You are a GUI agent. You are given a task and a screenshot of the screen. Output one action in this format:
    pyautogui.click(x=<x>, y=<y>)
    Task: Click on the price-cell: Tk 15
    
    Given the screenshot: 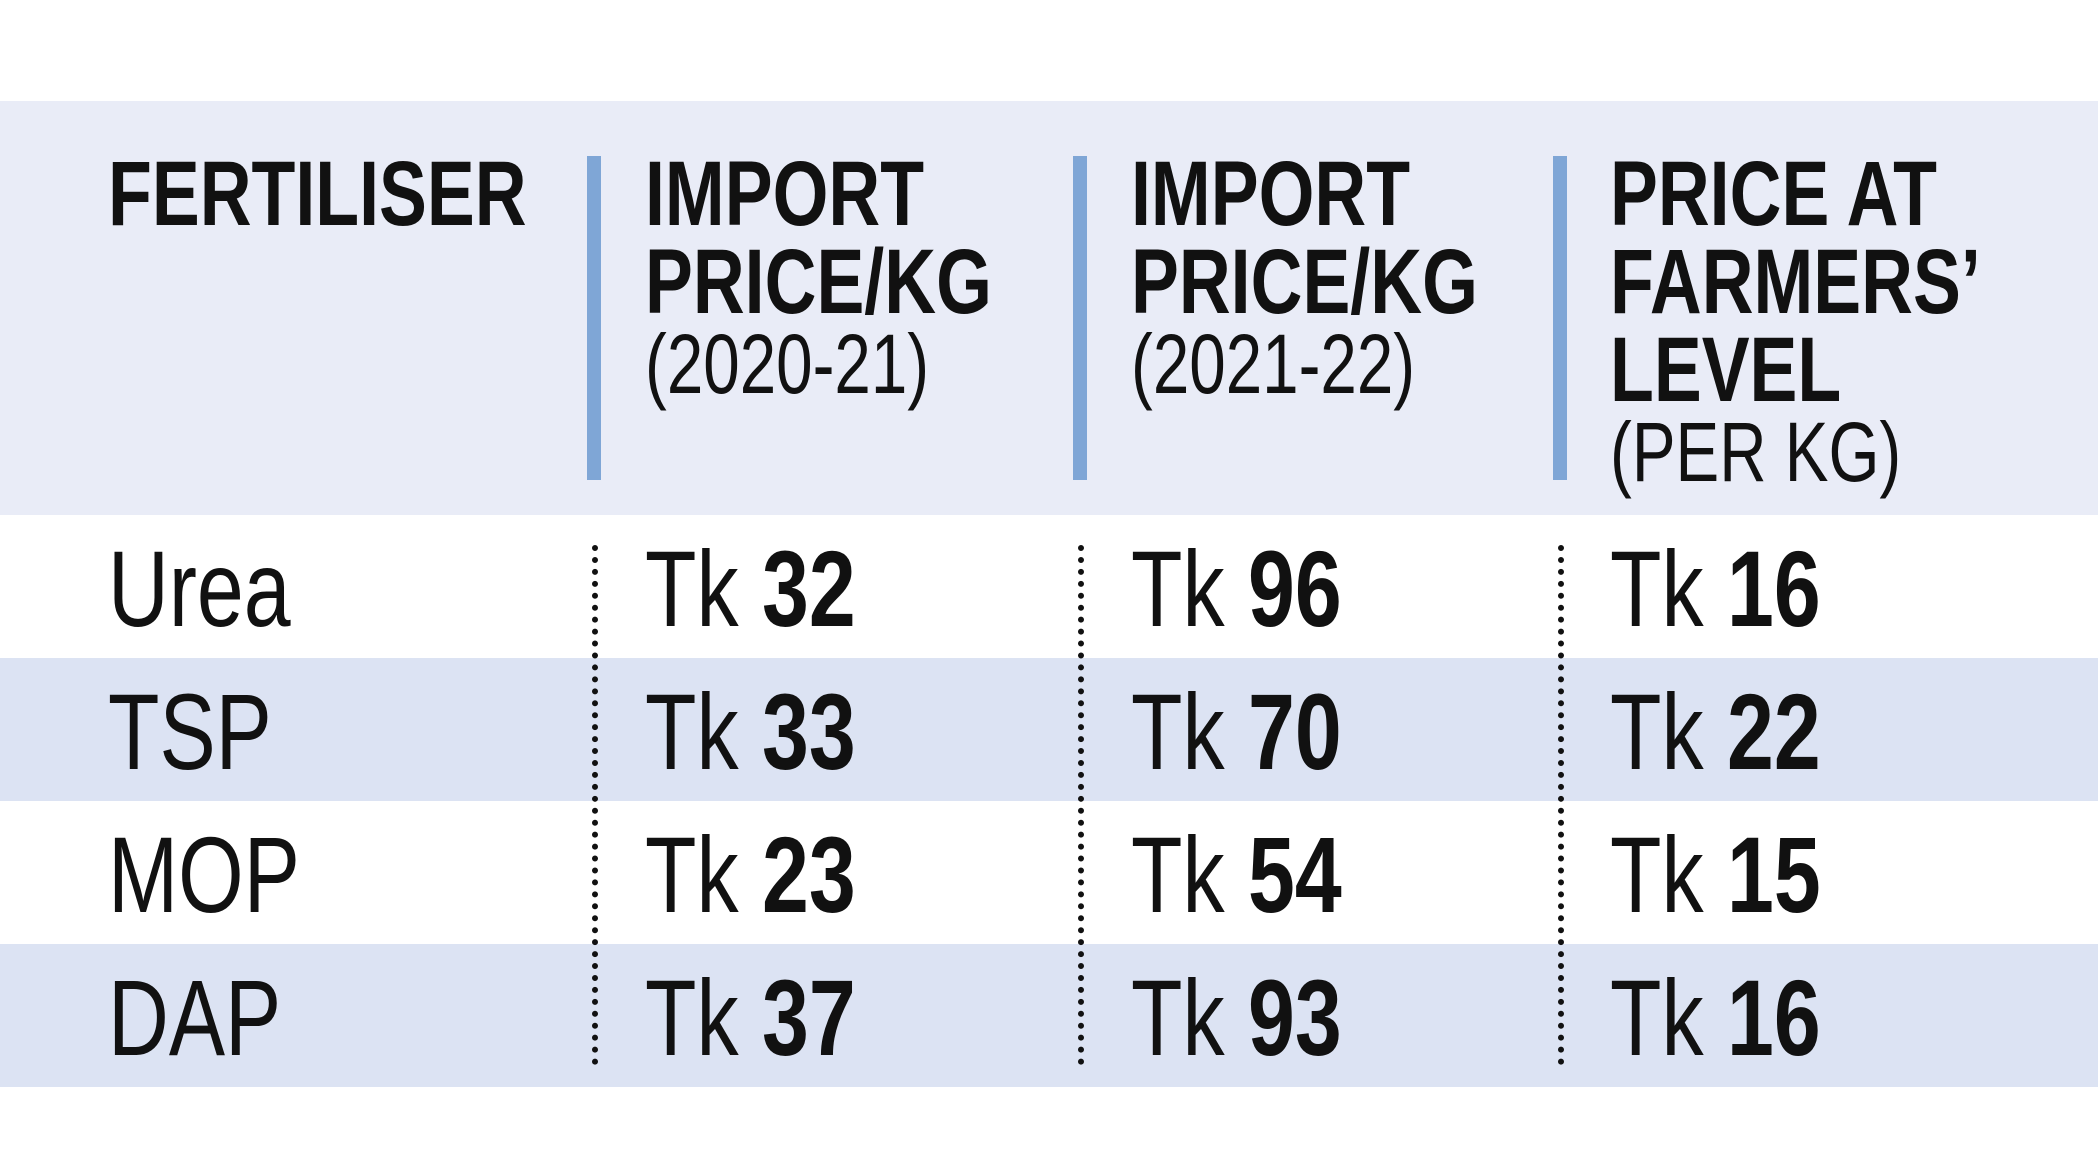 What is the action you would take?
    pyautogui.click(x=1715, y=875)
    